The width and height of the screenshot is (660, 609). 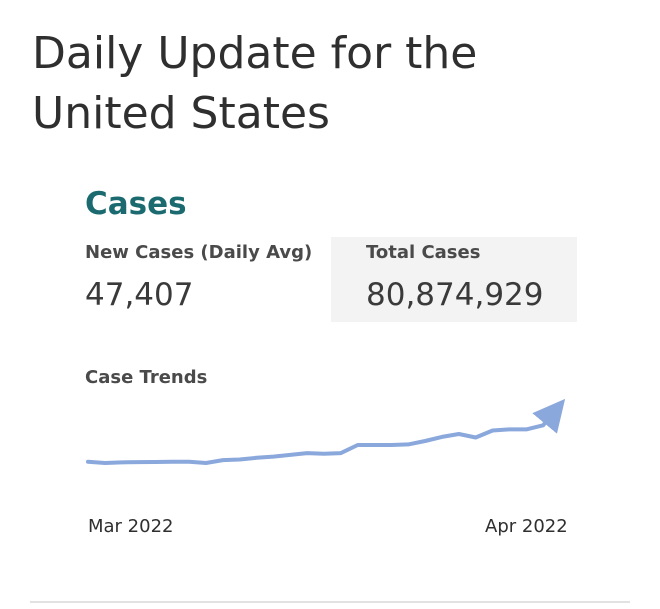 What do you see at coordinates (326, 431) in the screenshot?
I see `case-trend-line` at bounding box center [326, 431].